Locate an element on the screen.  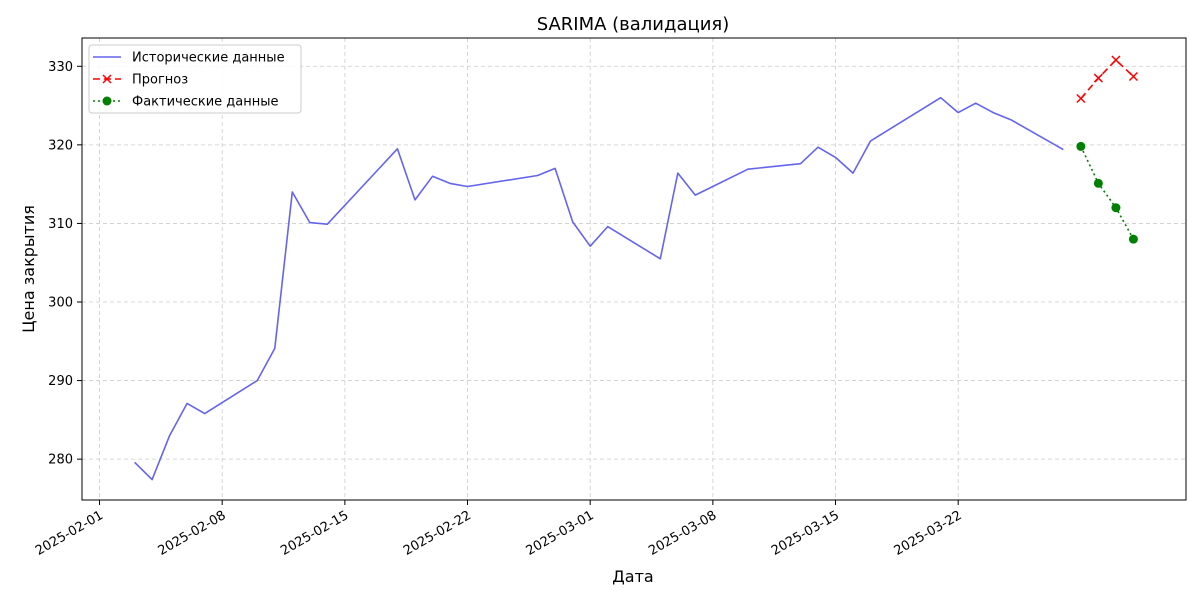
y-axis: 280 290 300 310 320 330 is located at coordinates (65, 264).